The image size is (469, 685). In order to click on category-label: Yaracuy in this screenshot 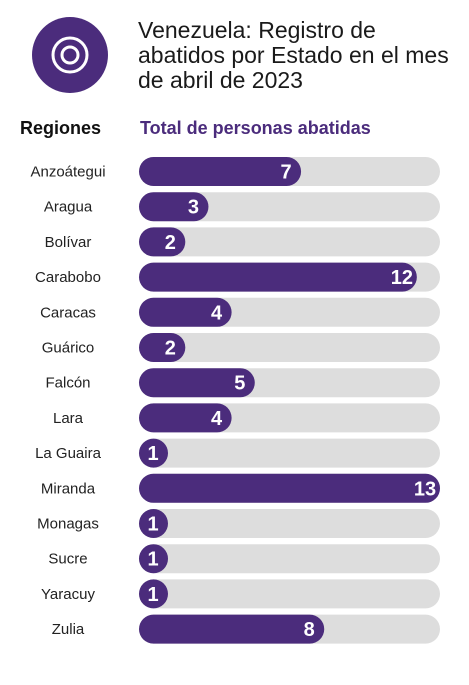, I will do `click(68, 594)`.